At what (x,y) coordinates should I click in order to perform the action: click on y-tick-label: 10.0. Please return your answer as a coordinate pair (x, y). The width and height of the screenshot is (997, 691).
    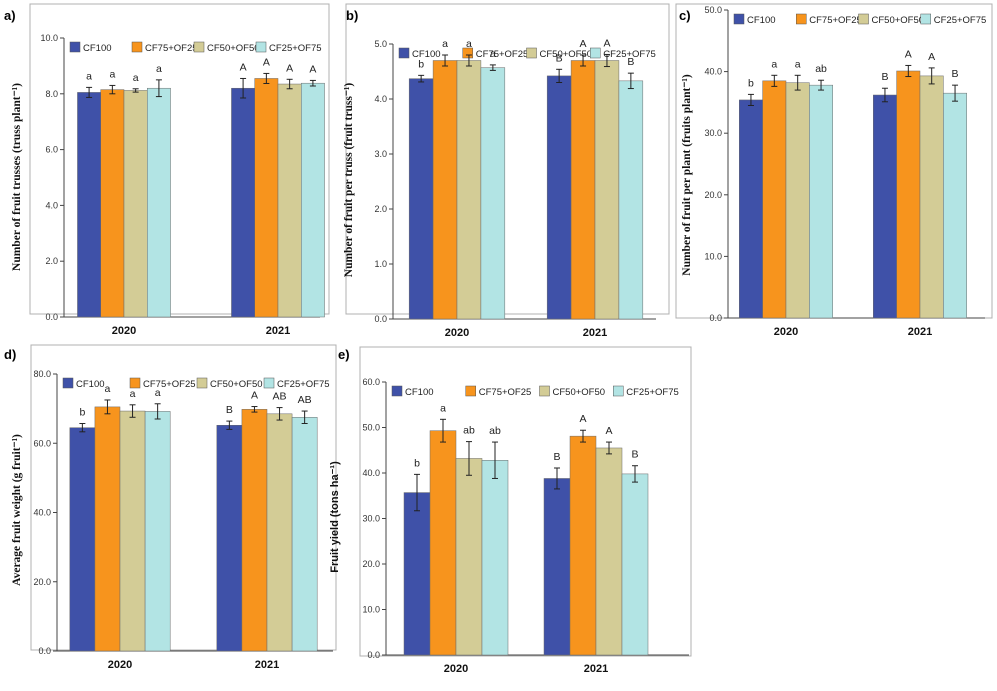
    Looking at the image, I should click on (49, 38).